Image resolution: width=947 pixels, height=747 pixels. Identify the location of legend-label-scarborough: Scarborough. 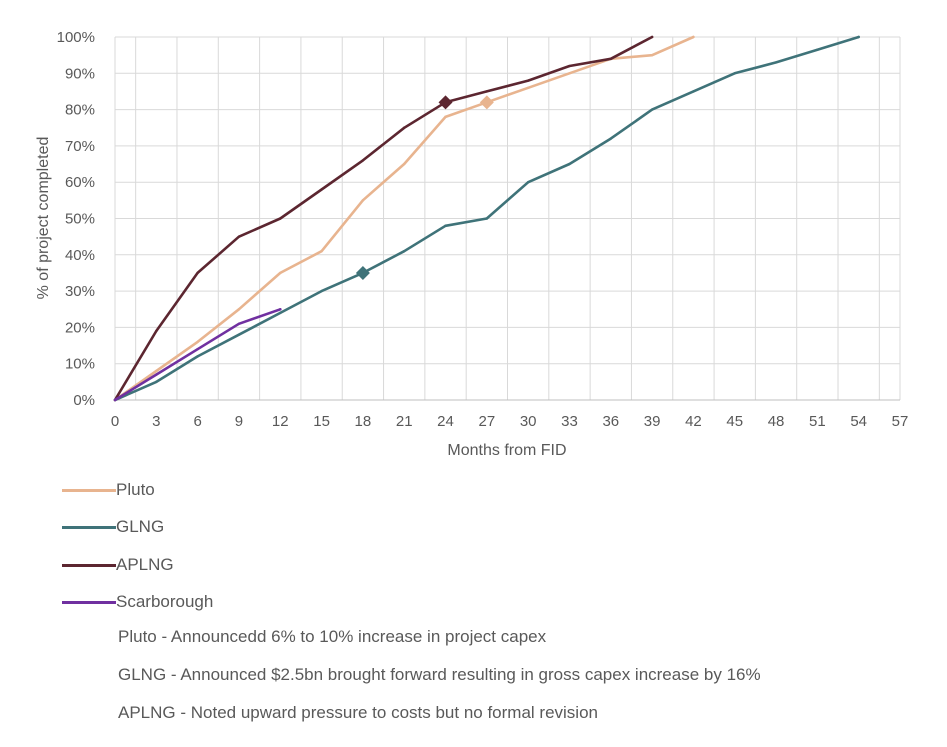
(165, 601).